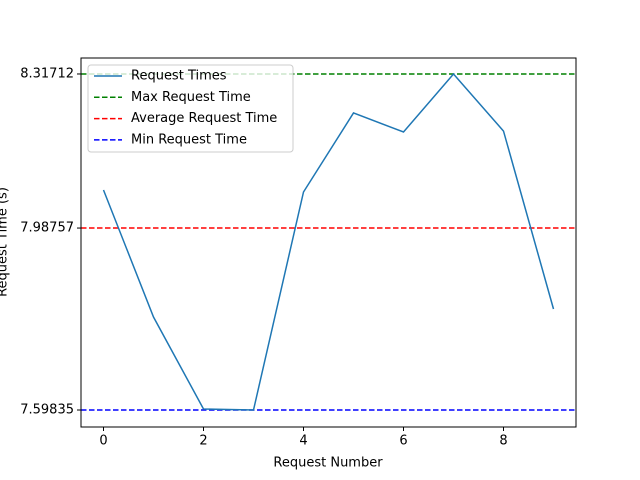  What do you see at coordinates (191, 97) in the screenshot?
I see `legend-label: Max Request Time` at bounding box center [191, 97].